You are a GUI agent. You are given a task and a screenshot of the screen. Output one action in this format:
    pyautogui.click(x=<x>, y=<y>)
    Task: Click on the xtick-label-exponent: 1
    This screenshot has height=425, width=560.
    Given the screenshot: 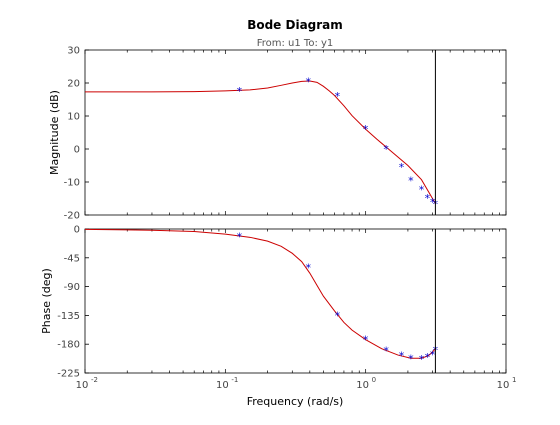 What is the action you would take?
    pyautogui.click(x=514, y=380)
    